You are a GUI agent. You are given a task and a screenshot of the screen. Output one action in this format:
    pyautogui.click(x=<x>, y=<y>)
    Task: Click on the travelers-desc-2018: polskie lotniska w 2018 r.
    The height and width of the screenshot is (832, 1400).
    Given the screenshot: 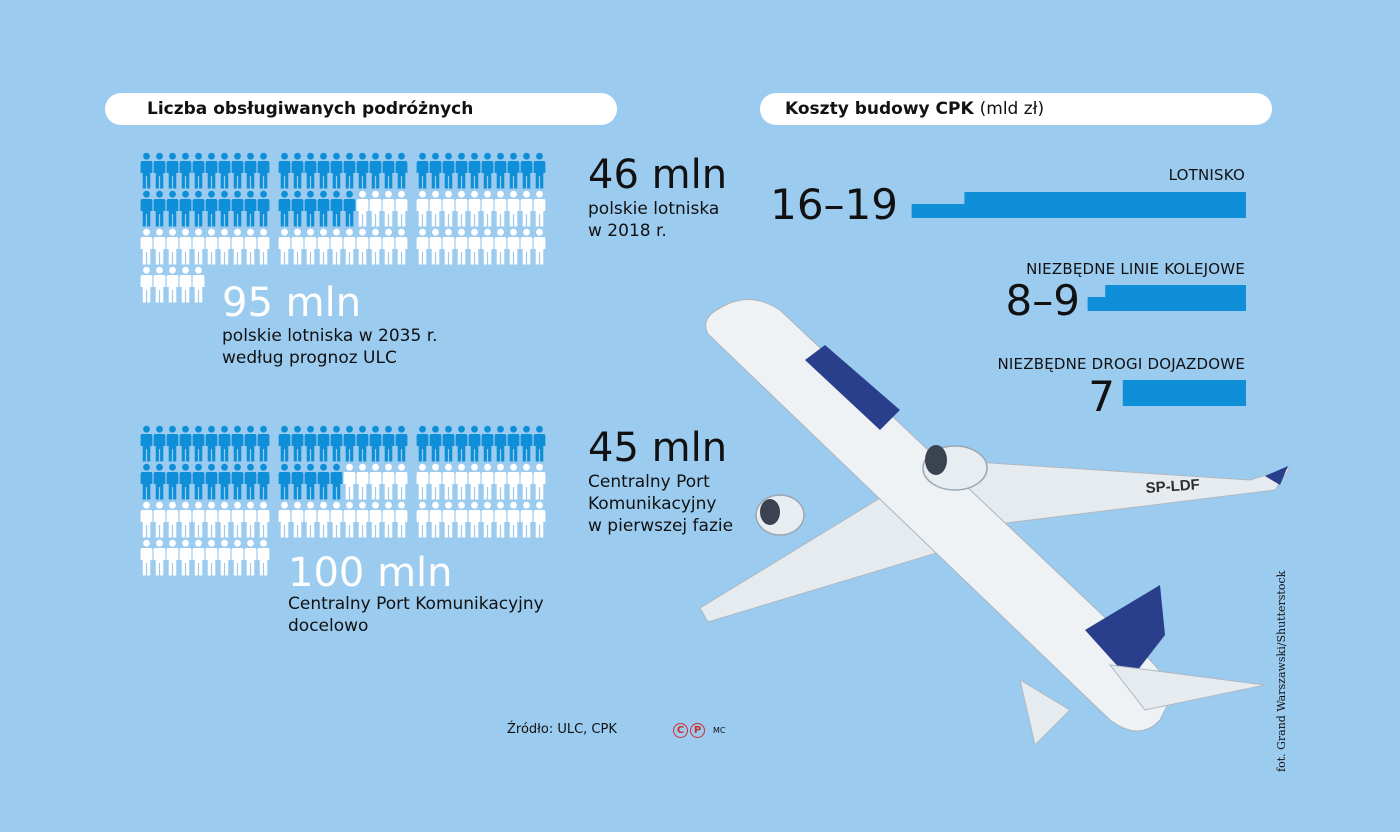 What is the action you would take?
    pyautogui.click(x=653, y=220)
    